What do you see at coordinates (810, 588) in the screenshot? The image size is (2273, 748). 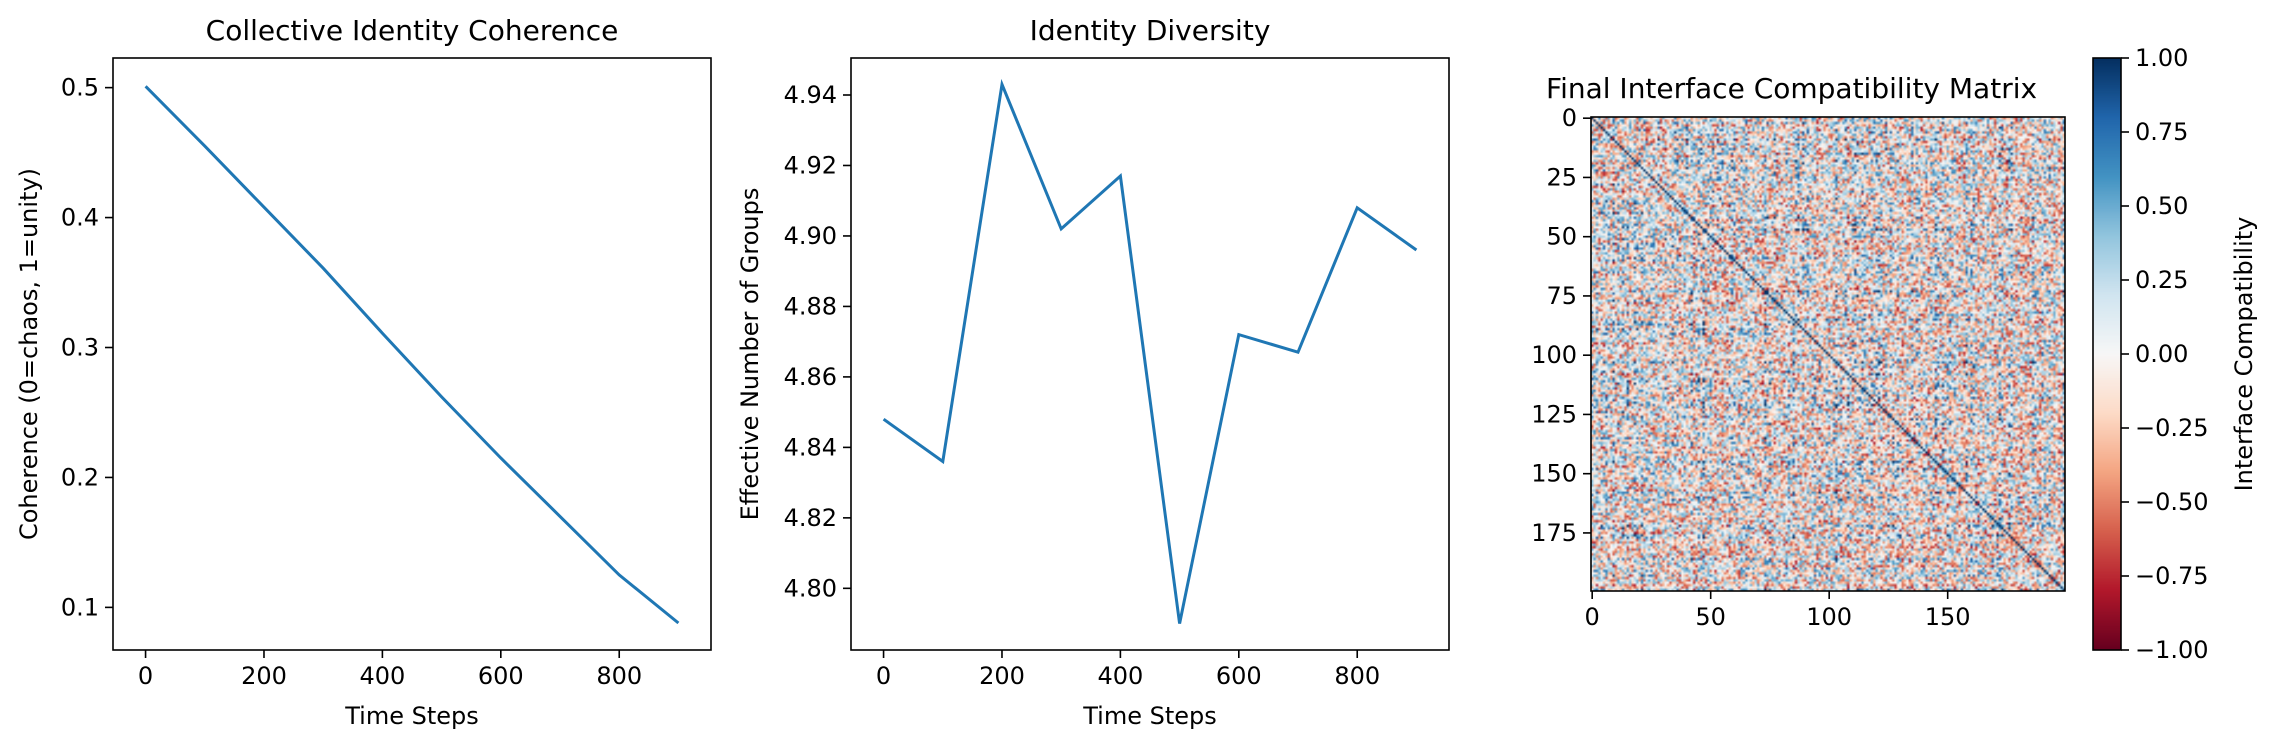 I see `diversity-y-tick-label: 4.80` at bounding box center [810, 588].